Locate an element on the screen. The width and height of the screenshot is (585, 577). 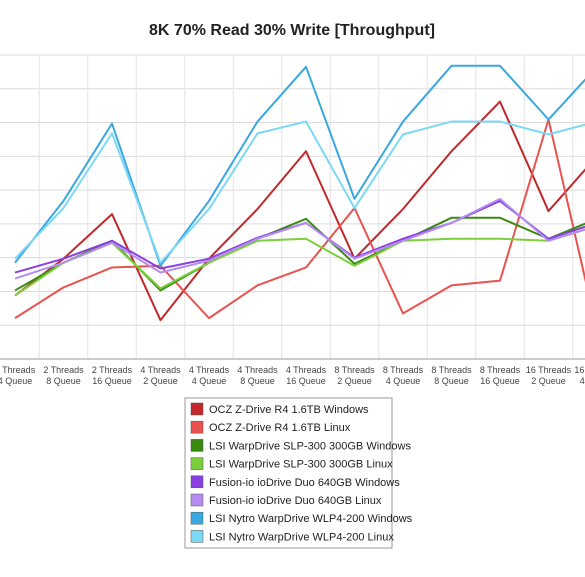
legend-label: OCZ Z-Drive R4 1.6TB Linux is located at coordinates (280, 428).